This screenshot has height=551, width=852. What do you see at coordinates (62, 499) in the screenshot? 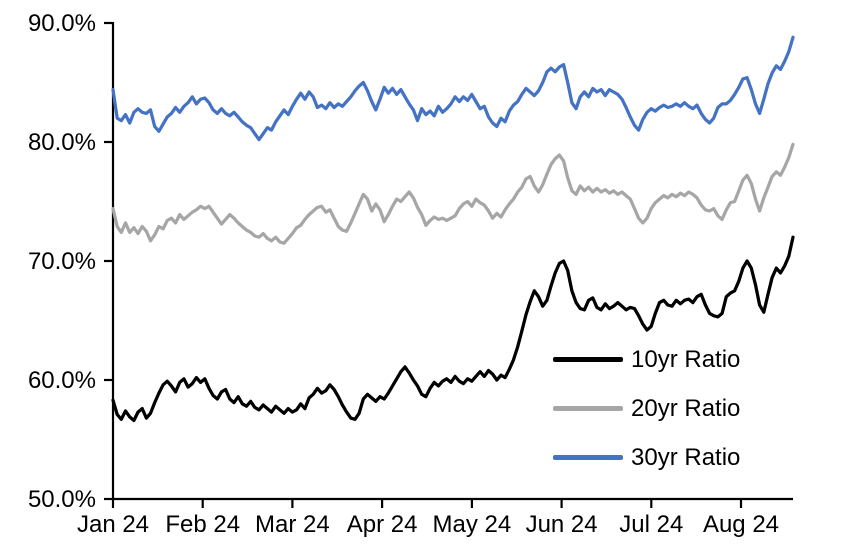
I see `y-axis-label-50: 50.0%` at bounding box center [62, 499].